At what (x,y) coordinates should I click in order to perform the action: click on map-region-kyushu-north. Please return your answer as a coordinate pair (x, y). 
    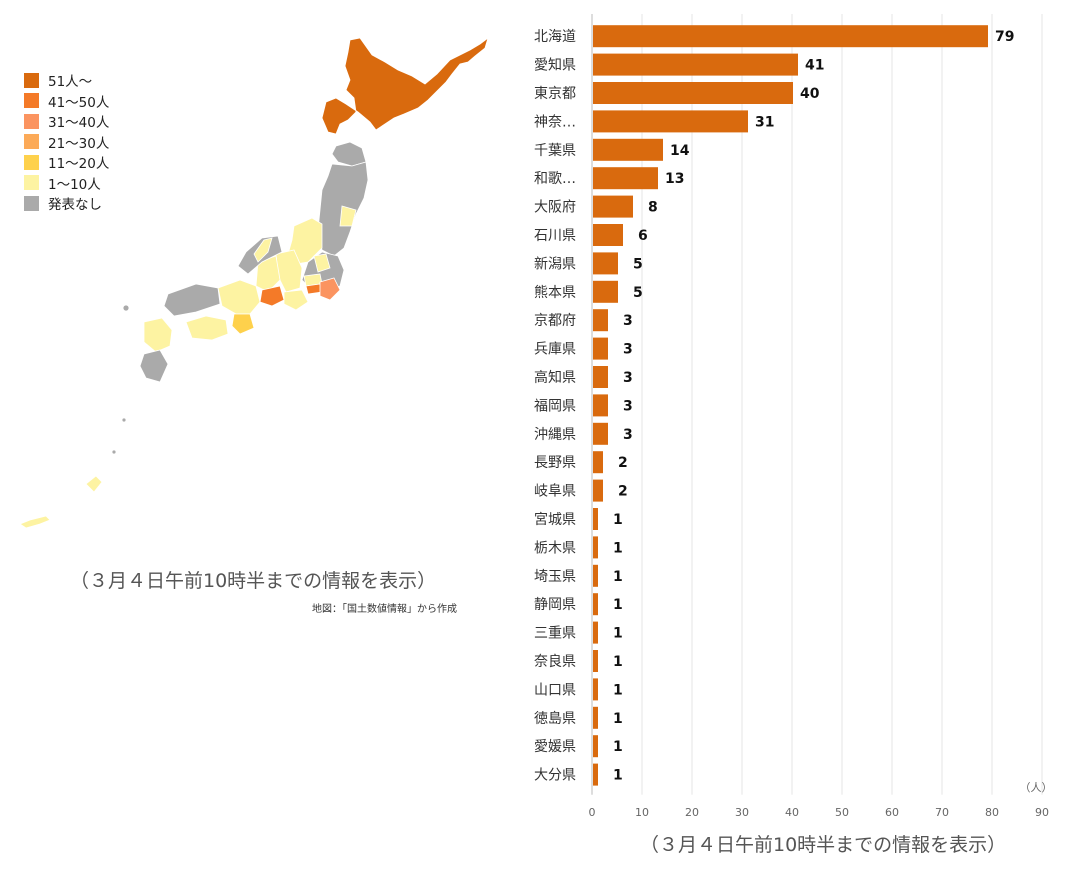
    Looking at the image, I should click on (158, 335).